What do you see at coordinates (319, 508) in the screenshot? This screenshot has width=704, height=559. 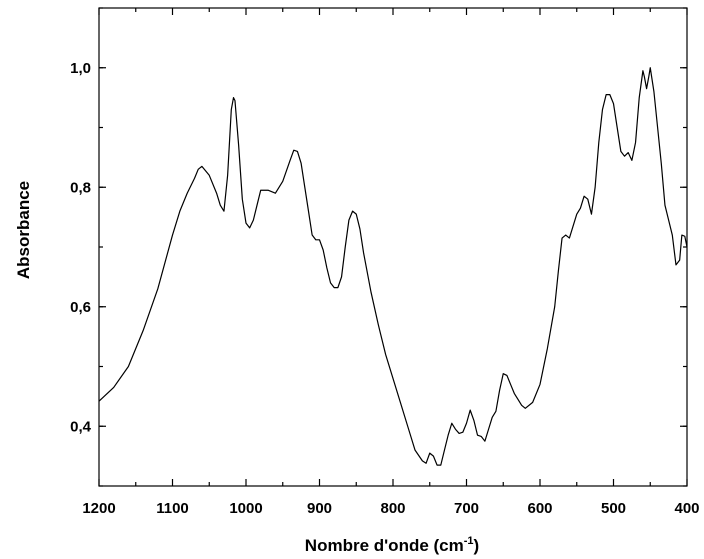 I see `x-tick-label: 900` at bounding box center [319, 508].